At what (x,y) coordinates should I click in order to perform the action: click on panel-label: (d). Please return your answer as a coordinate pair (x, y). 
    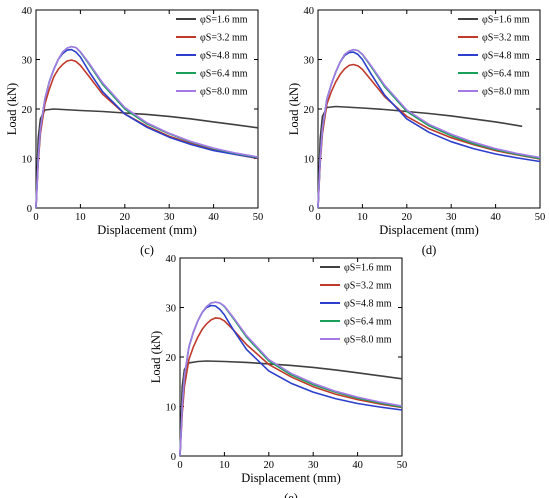
    Looking at the image, I should click on (429, 250).